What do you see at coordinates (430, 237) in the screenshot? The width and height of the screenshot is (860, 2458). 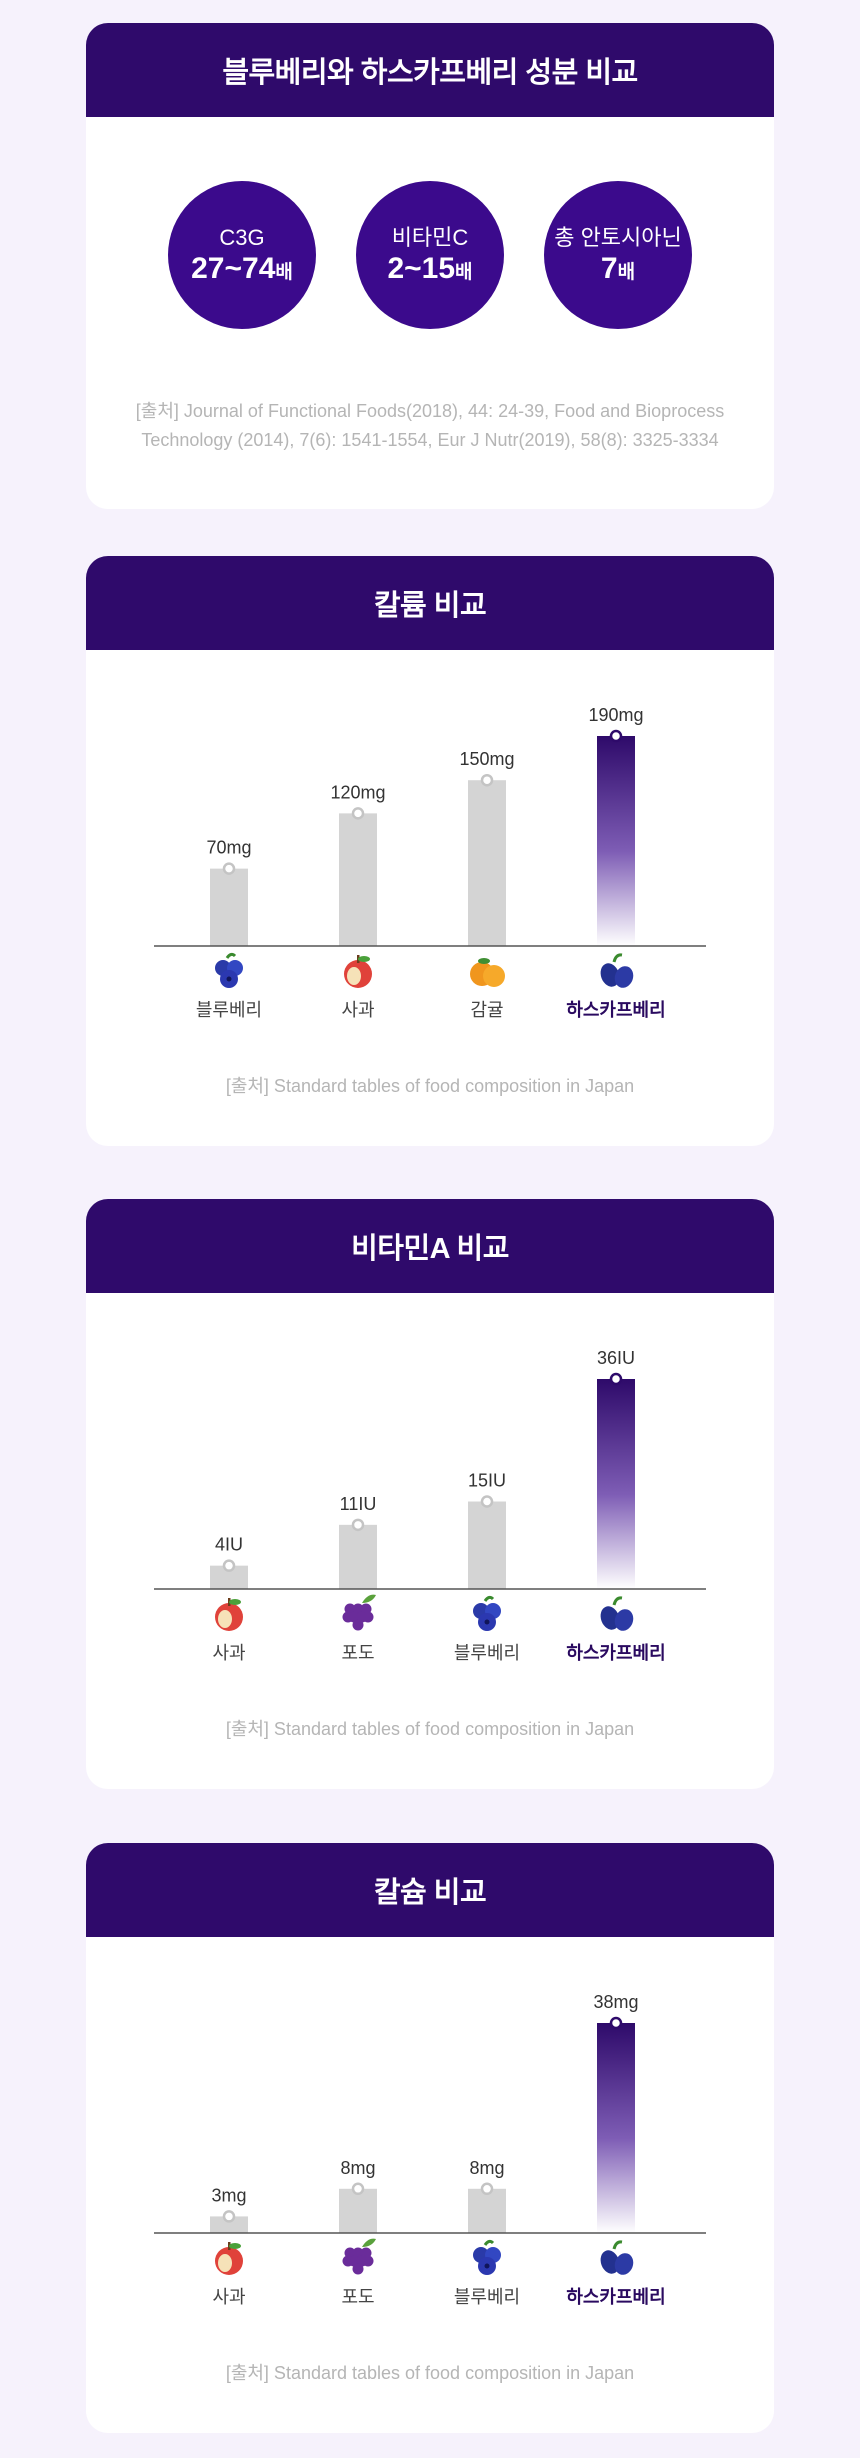 I see `circle-label: 비타민C` at bounding box center [430, 237].